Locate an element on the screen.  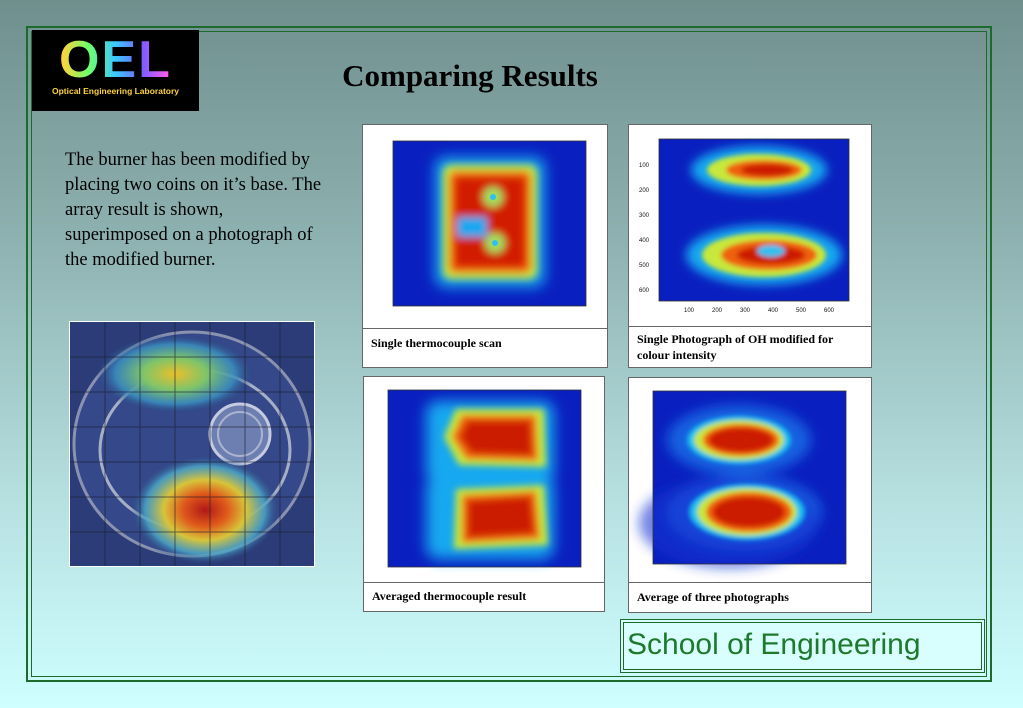
footer-box is located at coordinates (802, 646).